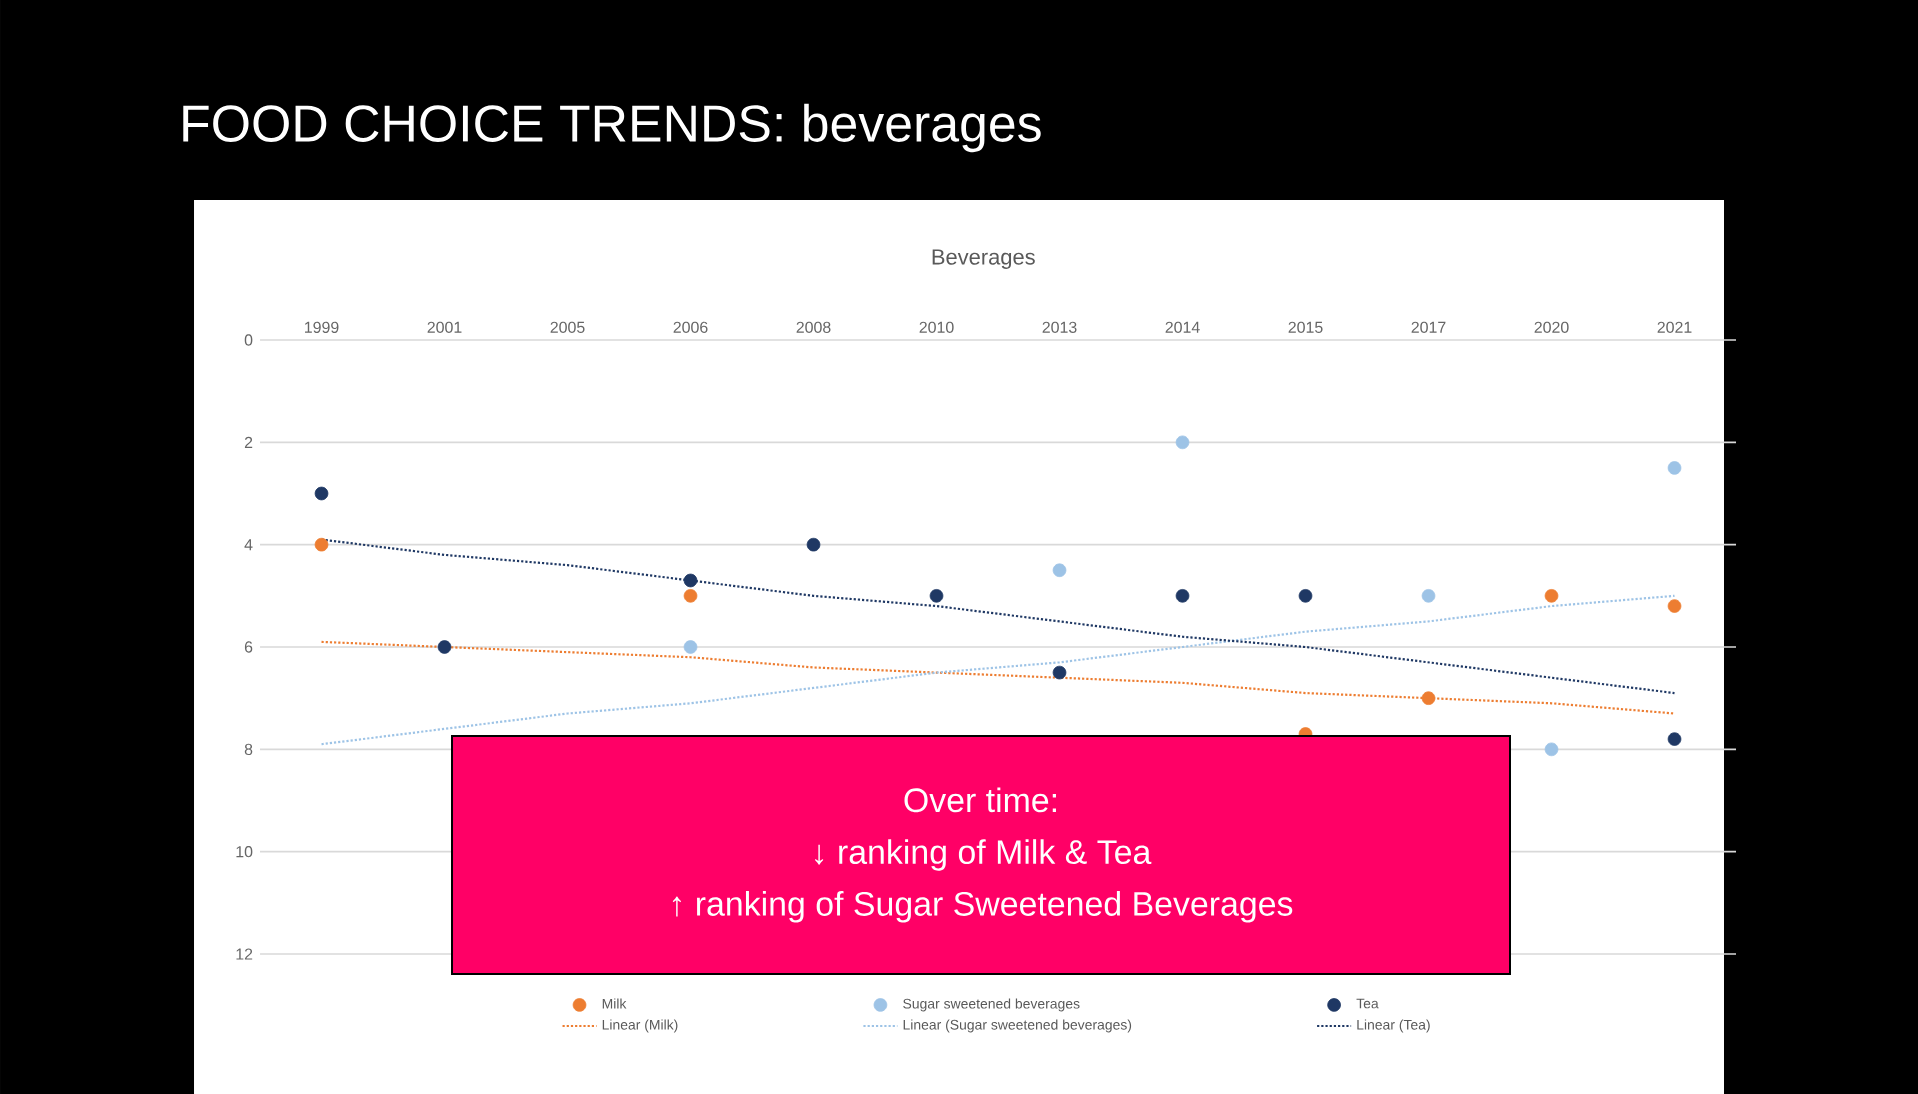 Image resolution: width=1918 pixels, height=1094 pixels. I want to click on chart-subtitle: Beverages, so click(983, 259).